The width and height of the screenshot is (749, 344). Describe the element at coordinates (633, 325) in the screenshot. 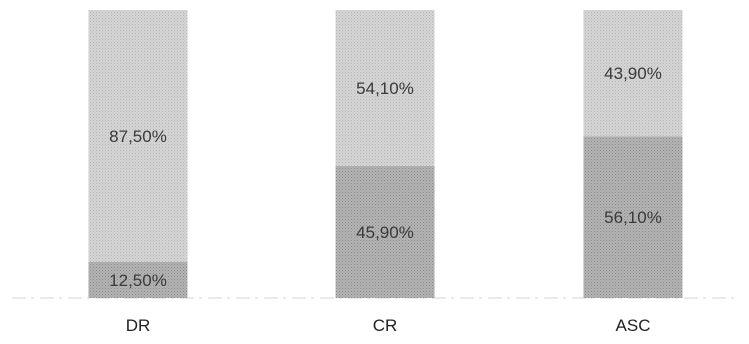

I see `category-label-asc: ASC` at that location.